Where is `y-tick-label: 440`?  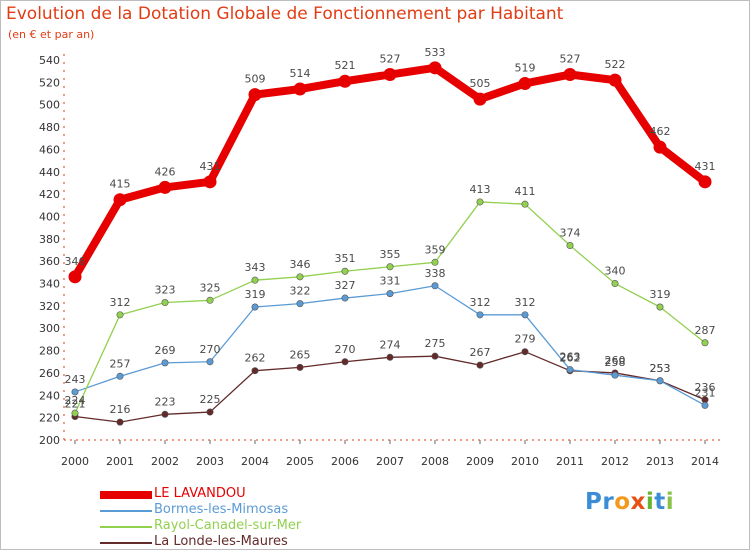
y-tick-label: 440 is located at coordinates (49, 172).